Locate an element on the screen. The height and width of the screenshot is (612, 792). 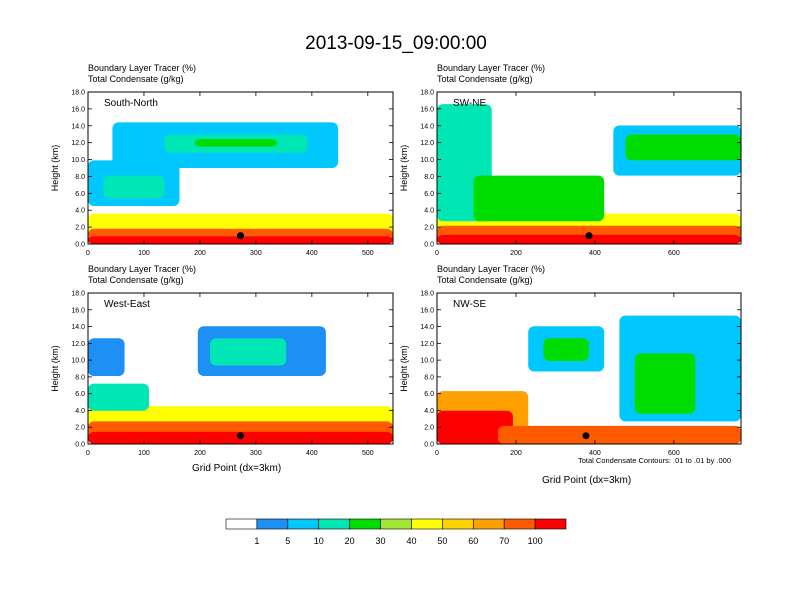
colorbar-label: 30 is located at coordinates (381, 541).